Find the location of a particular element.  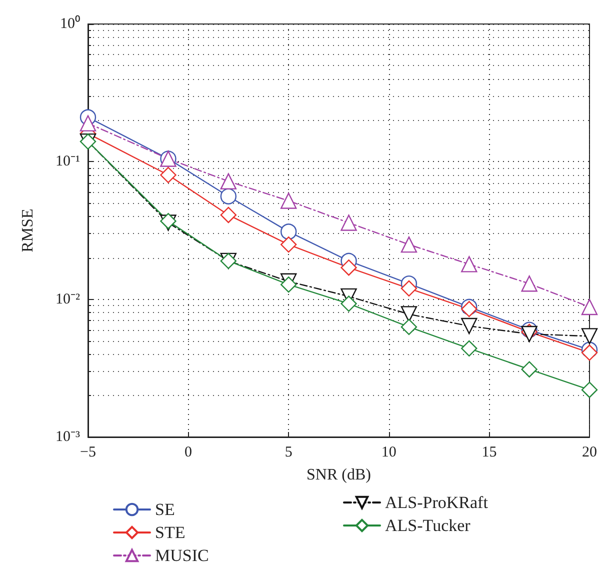

legend-label: SE is located at coordinates (165, 509).